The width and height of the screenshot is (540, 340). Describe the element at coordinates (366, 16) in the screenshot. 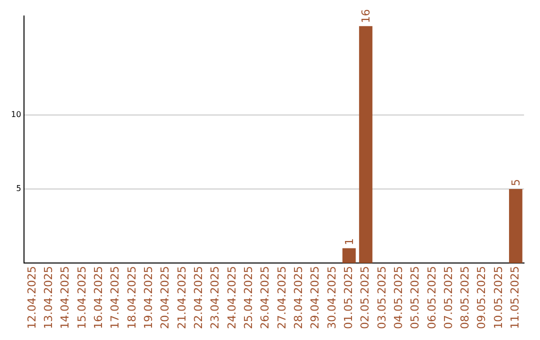

I see `data-label: 16` at that location.